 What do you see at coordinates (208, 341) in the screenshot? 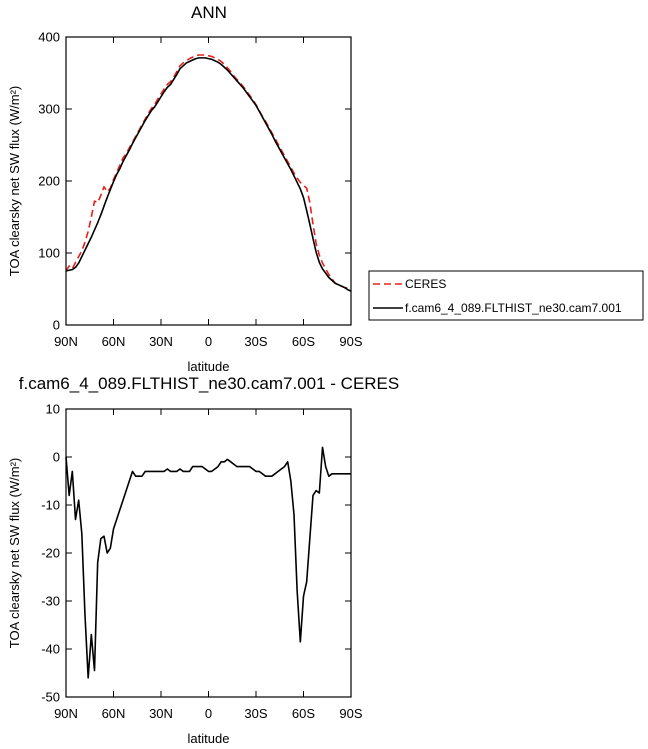
I see `top-x-tick-label: 0` at bounding box center [208, 341].